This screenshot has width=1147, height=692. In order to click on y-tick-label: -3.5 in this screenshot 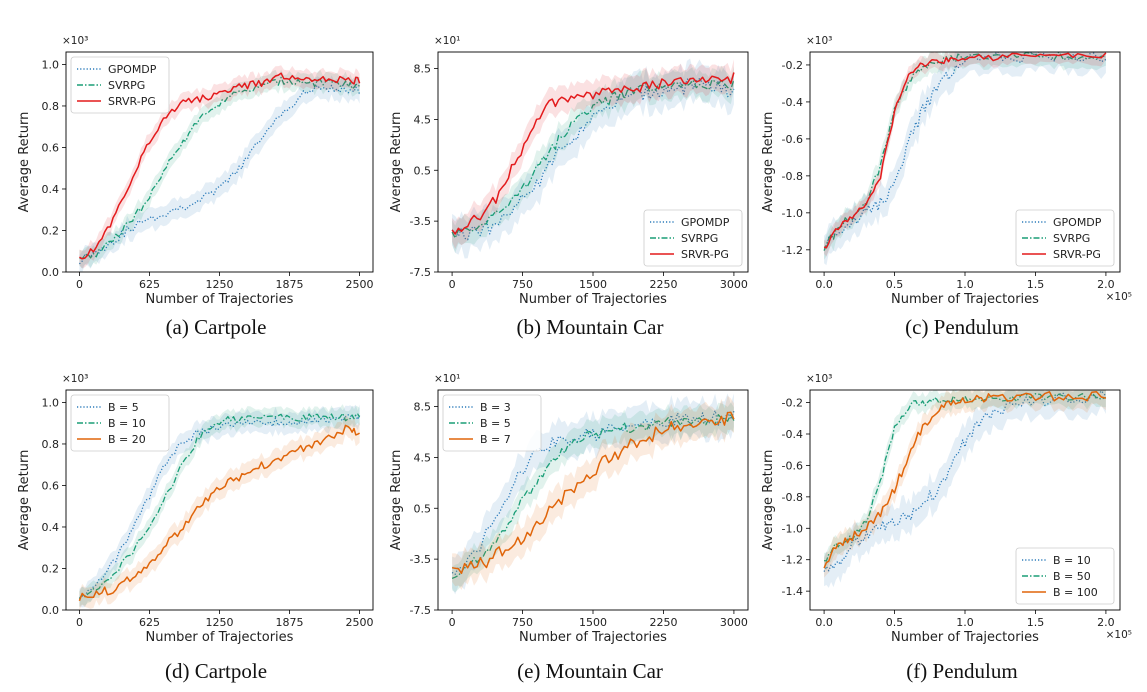, I will do `click(420, 221)`.